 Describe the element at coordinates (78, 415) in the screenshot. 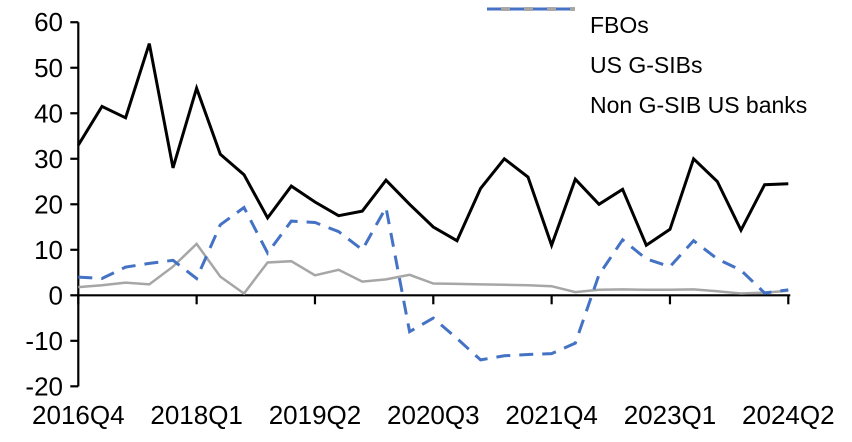

I see `x-tick-label: 2016Q4` at that location.